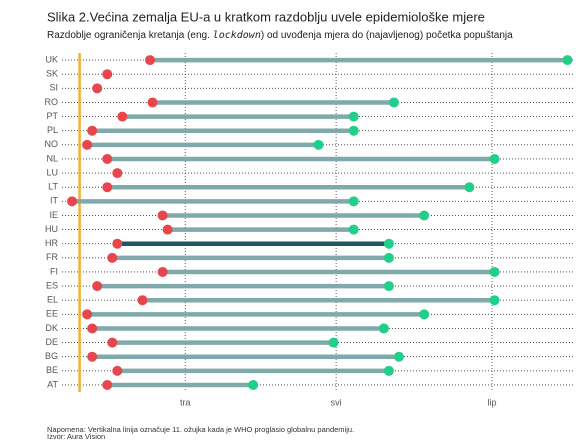 This screenshot has width=583, height=446. I want to click on y-tick-label: NL, so click(52, 158).